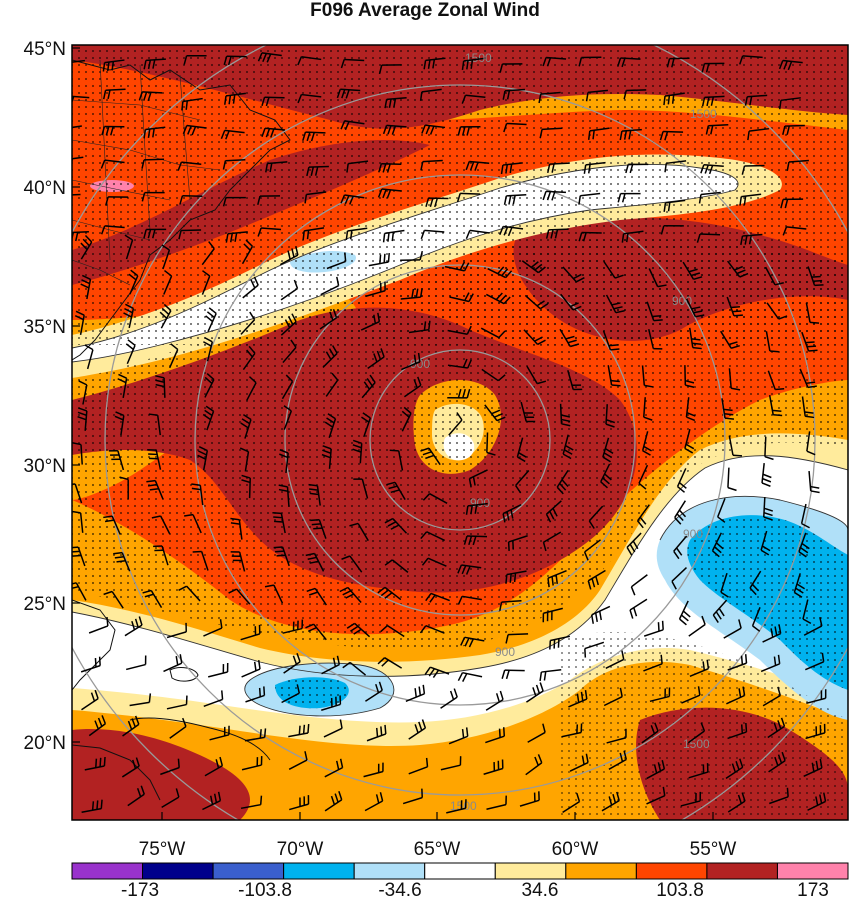 This screenshot has height=900, width=850. Describe the element at coordinates (713, 849) in the screenshot. I see `longitude-label: 55°W` at that location.